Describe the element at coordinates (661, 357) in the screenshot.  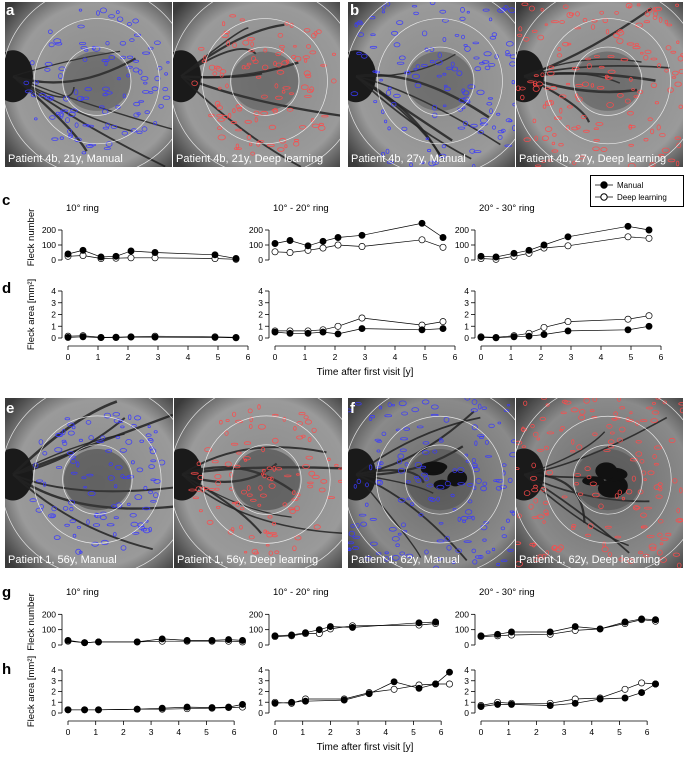
I see `x-tick-label: 6` at that location.